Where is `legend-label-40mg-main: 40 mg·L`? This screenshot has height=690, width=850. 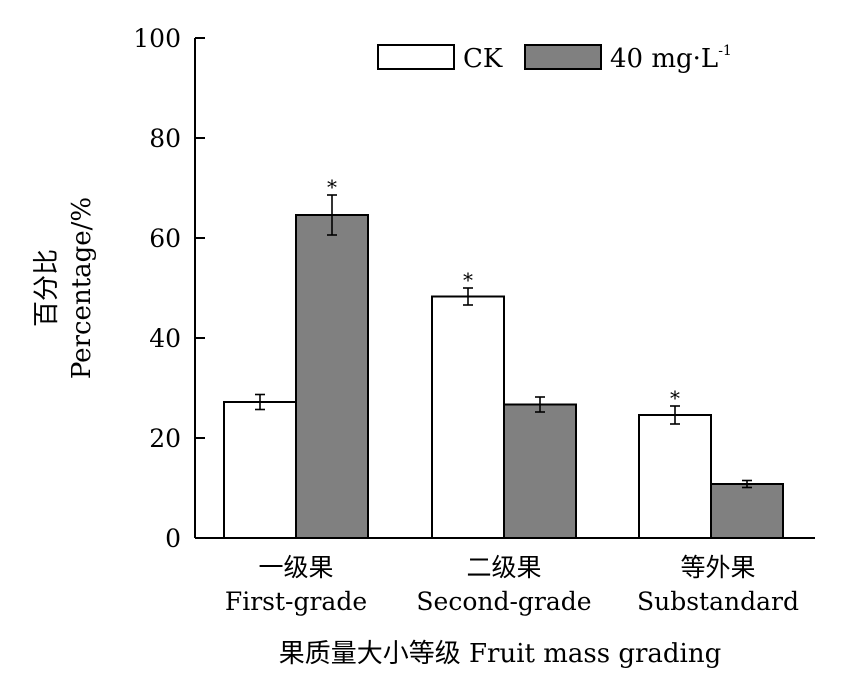
legend-label-40mg-main: 40 mg·L is located at coordinates (664, 59).